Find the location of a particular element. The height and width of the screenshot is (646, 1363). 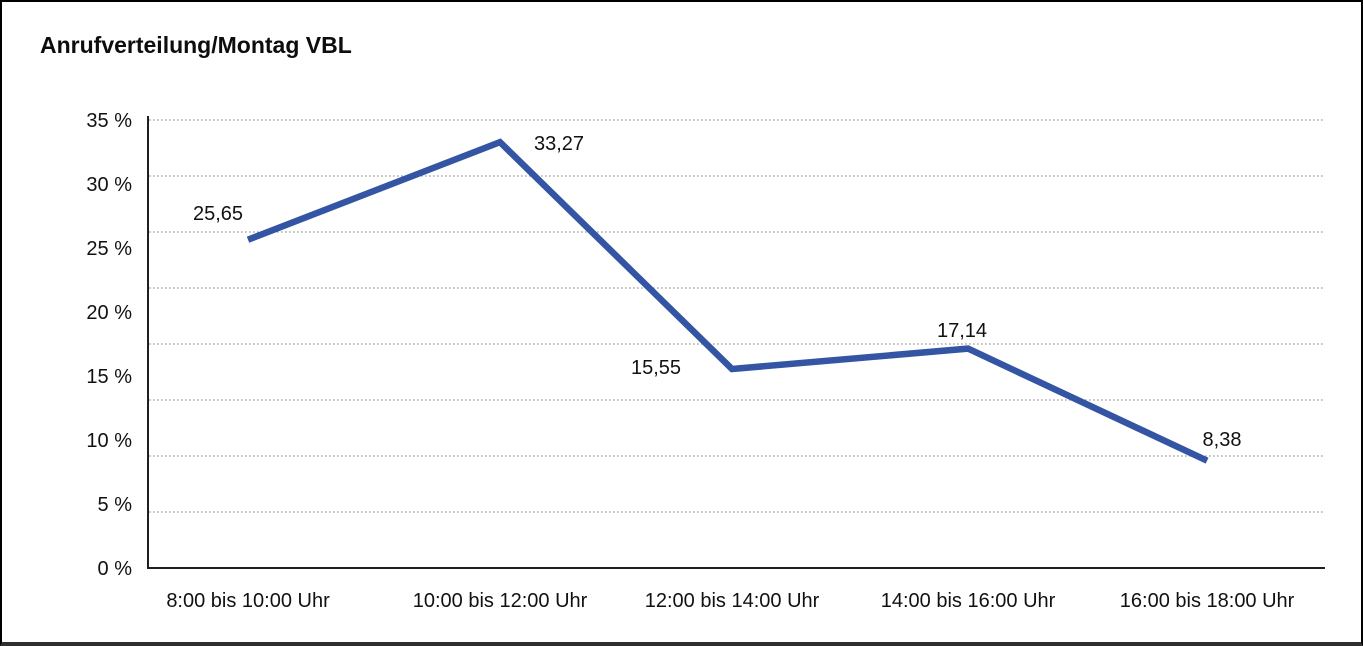

y-tick-label: 35 % is located at coordinates (109, 121).